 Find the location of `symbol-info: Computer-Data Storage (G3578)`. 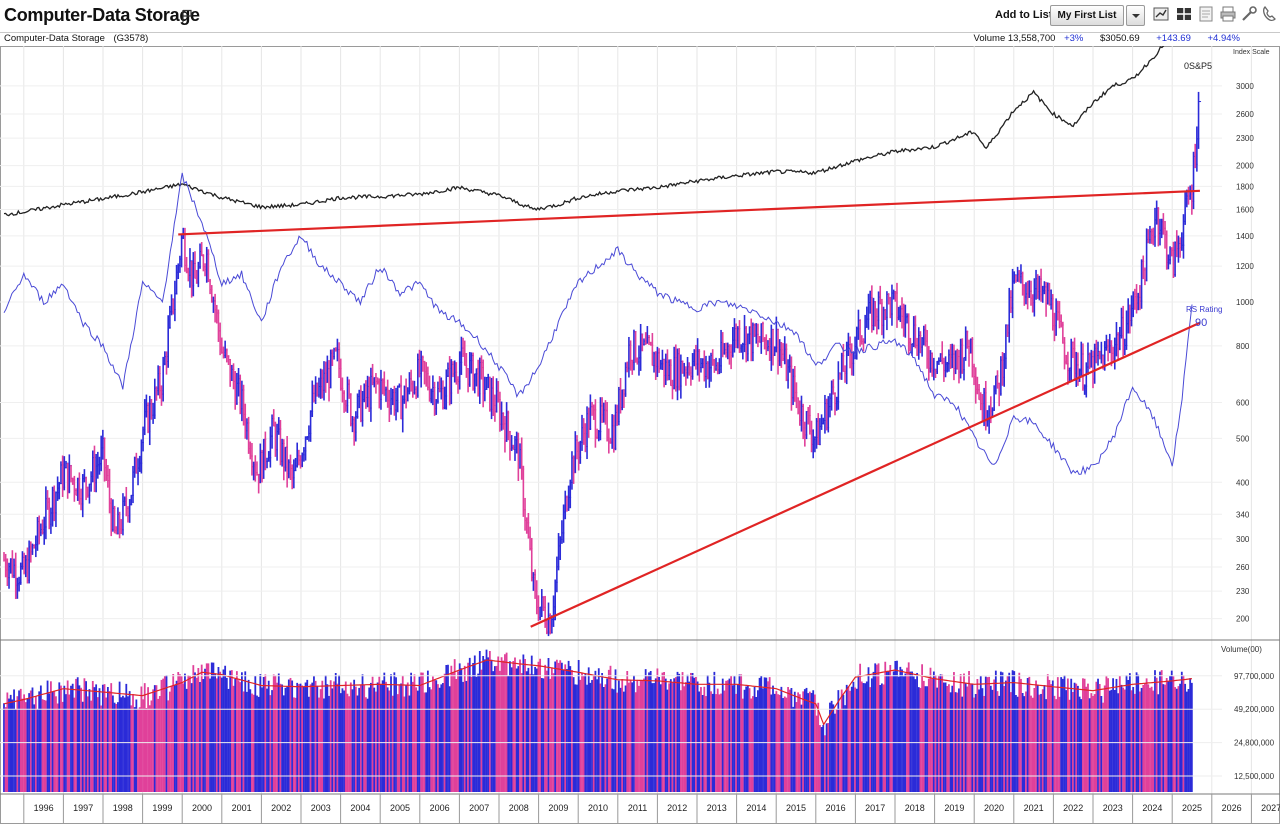

symbol-info: Computer-Data Storage (G3578) is located at coordinates (76, 38).